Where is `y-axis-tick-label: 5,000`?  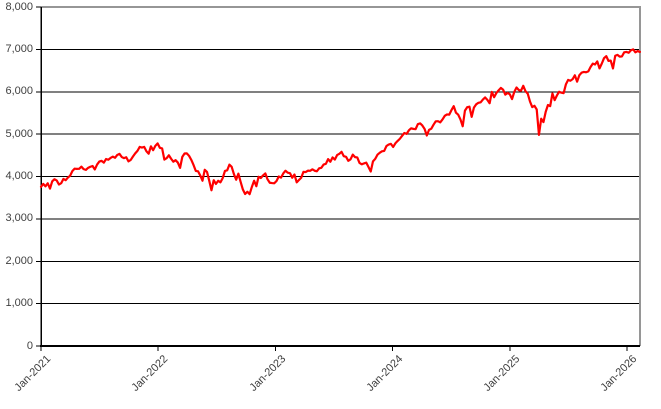
y-axis-tick-label: 5,000 is located at coordinates (19, 133).